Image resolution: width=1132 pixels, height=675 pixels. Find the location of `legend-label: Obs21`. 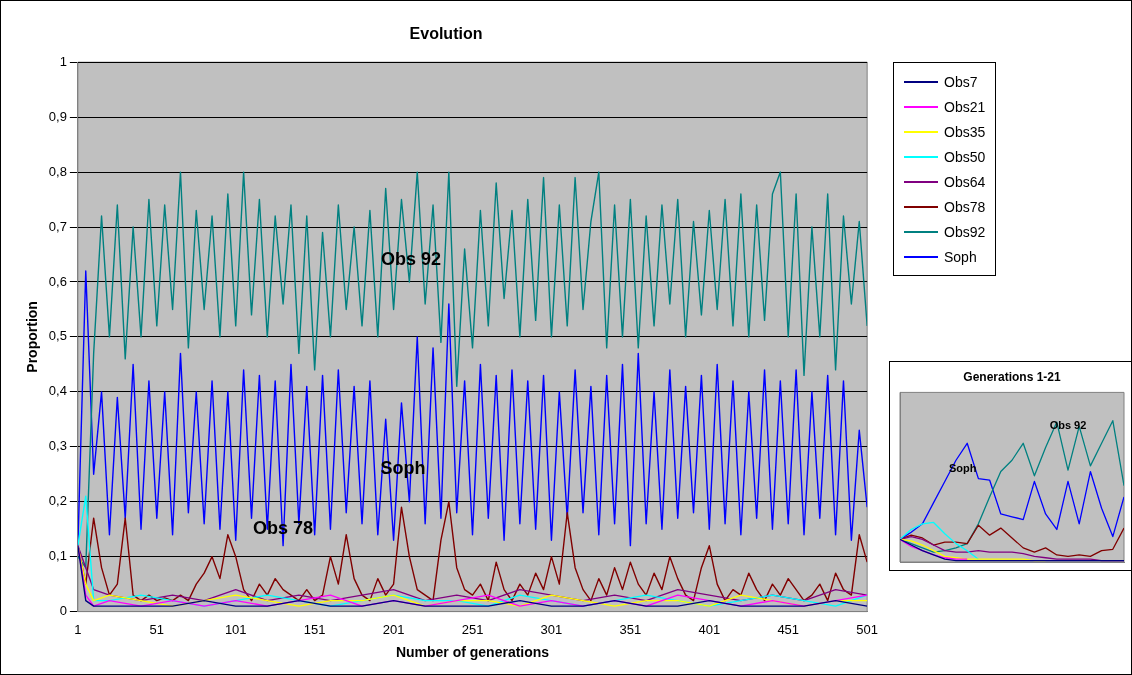

legend-label: Obs21 is located at coordinates (965, 106).